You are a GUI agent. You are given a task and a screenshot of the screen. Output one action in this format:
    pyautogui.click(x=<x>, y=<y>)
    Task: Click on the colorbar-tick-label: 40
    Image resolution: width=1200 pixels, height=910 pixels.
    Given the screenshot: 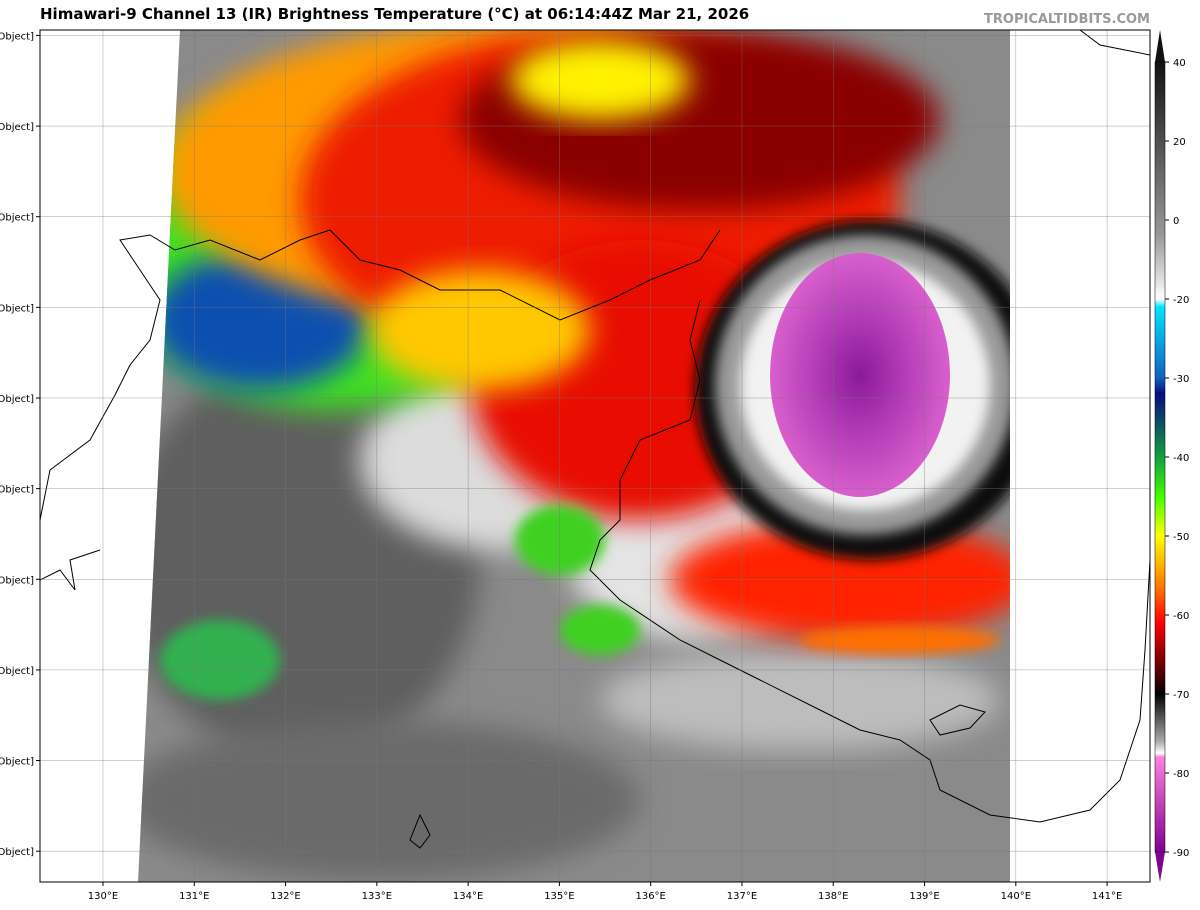 What is the action you would take?
    pyautogui.click(x=1179, y=63)
    